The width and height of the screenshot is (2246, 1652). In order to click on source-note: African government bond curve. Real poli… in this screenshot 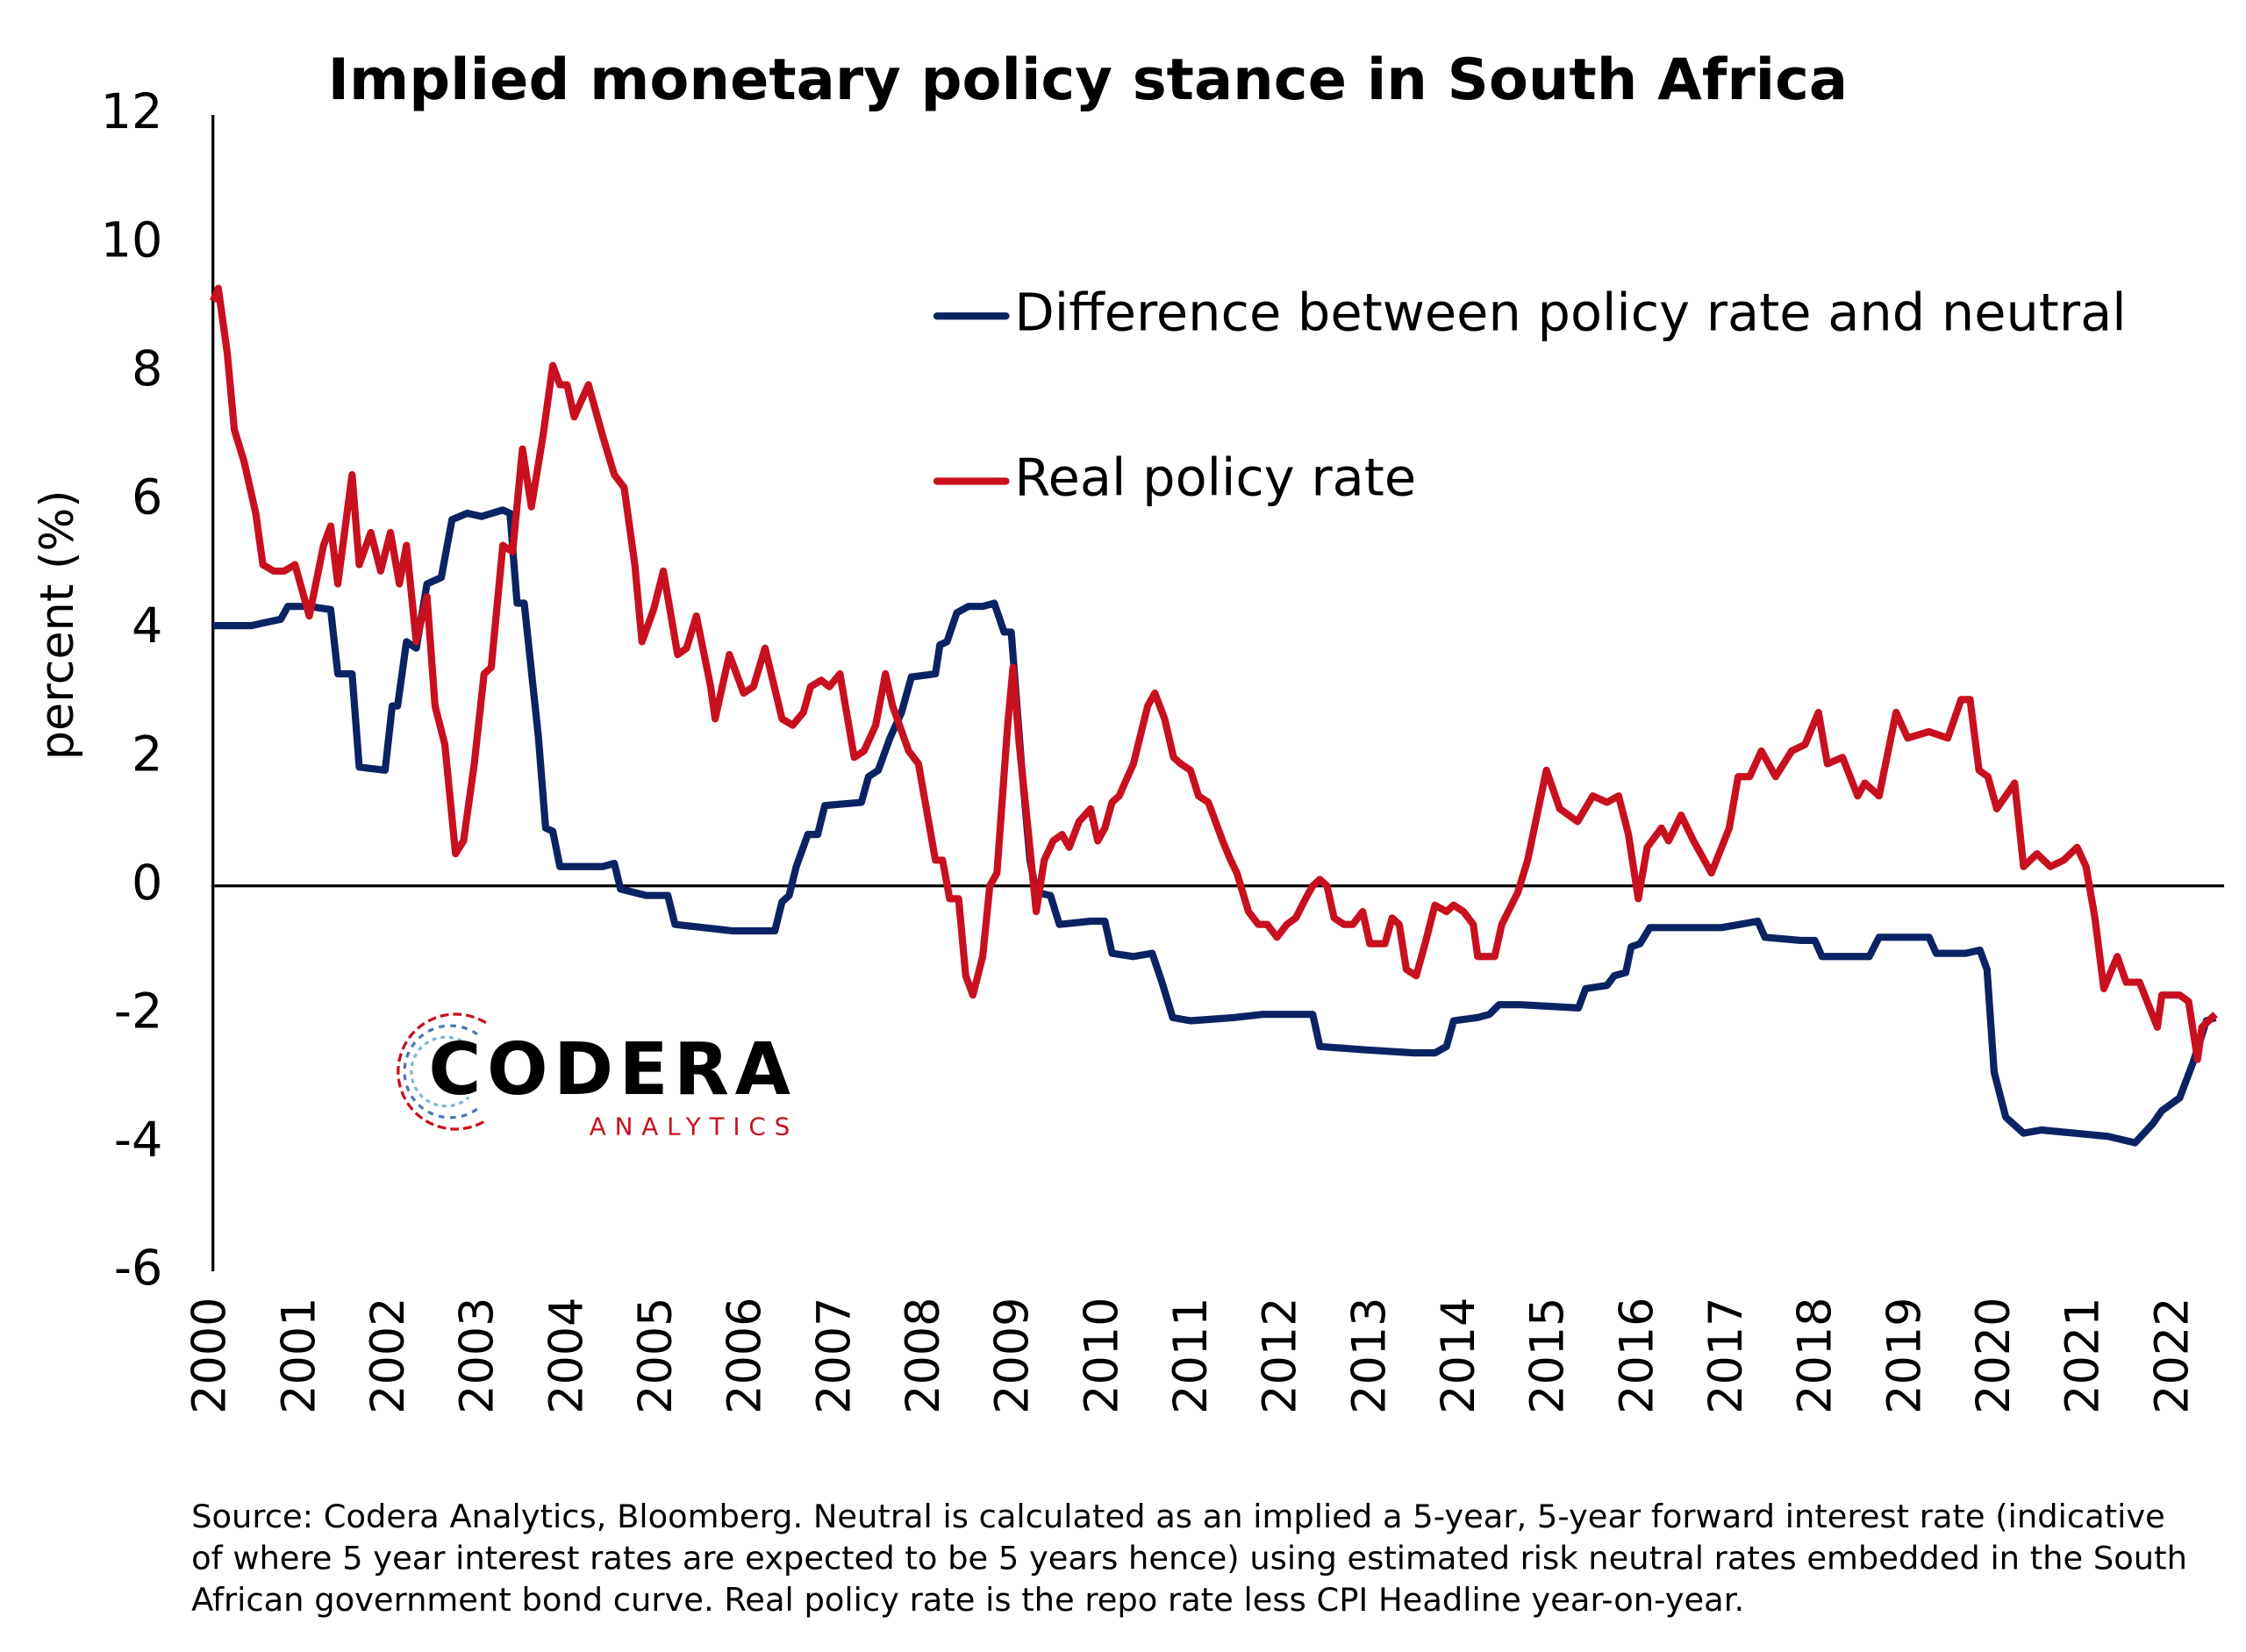, I will do `click(967, 1600)`.